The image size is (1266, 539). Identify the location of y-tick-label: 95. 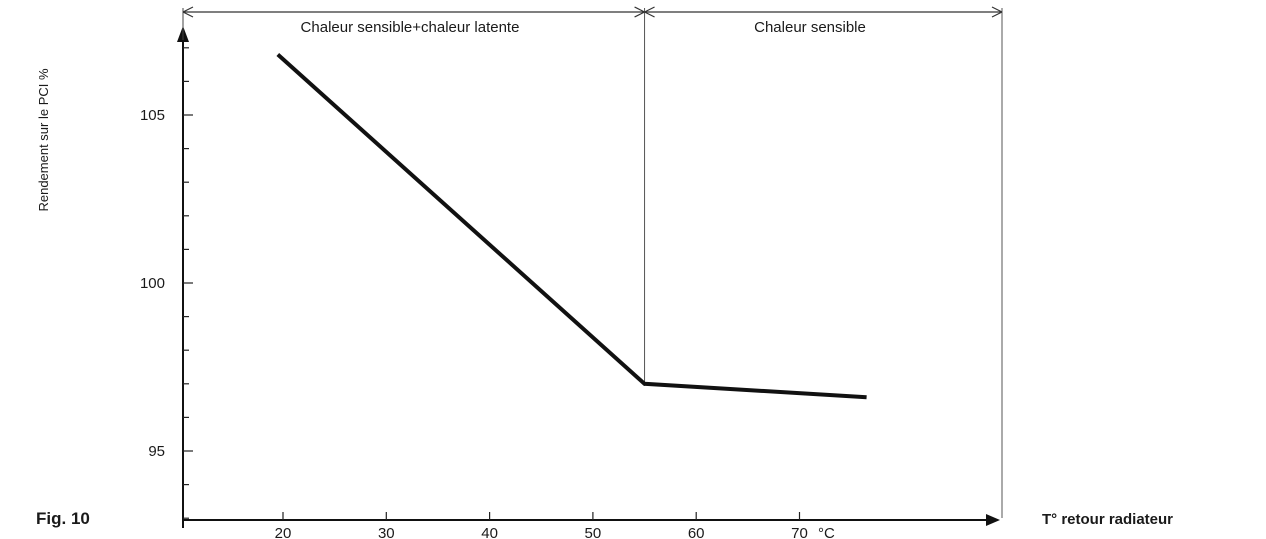
(156, 451).